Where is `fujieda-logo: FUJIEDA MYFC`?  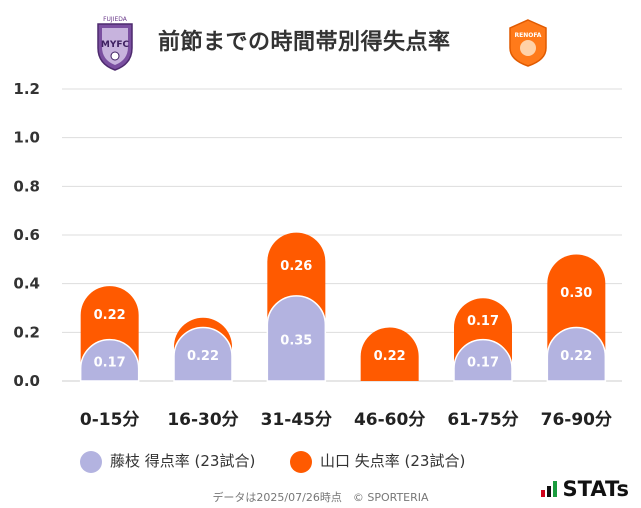 fujieda-logo: FUJIEDA MYFC is located at coordinates (115, 43).